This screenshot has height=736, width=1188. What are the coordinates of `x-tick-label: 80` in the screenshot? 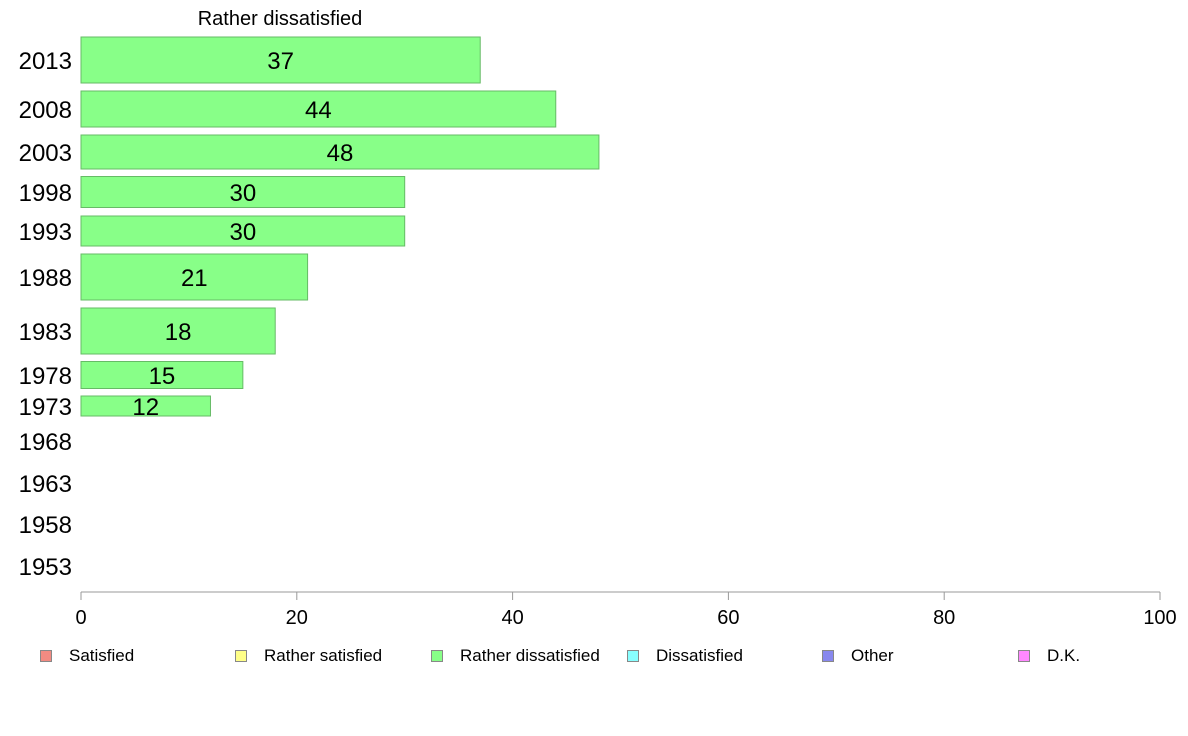 It's located at (944, 618).